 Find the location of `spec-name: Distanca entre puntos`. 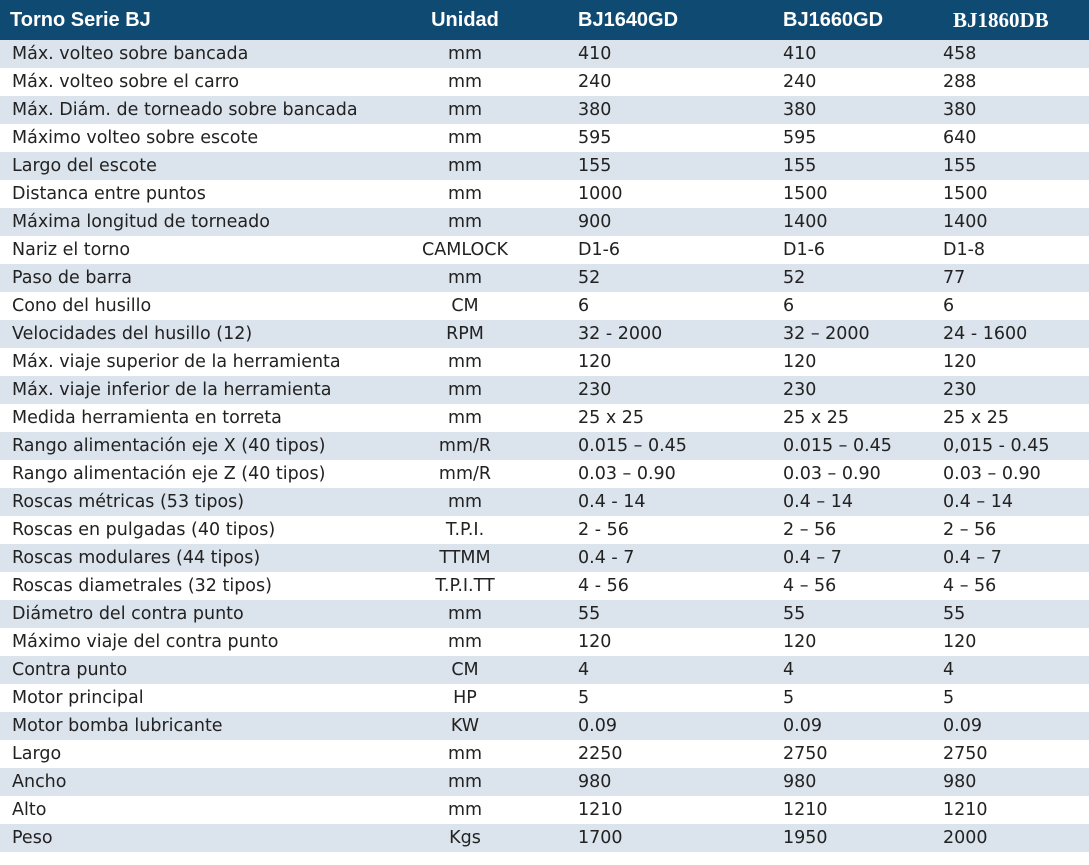

spec-name: Distanca entre puntos is located at coordinates (109, 194).